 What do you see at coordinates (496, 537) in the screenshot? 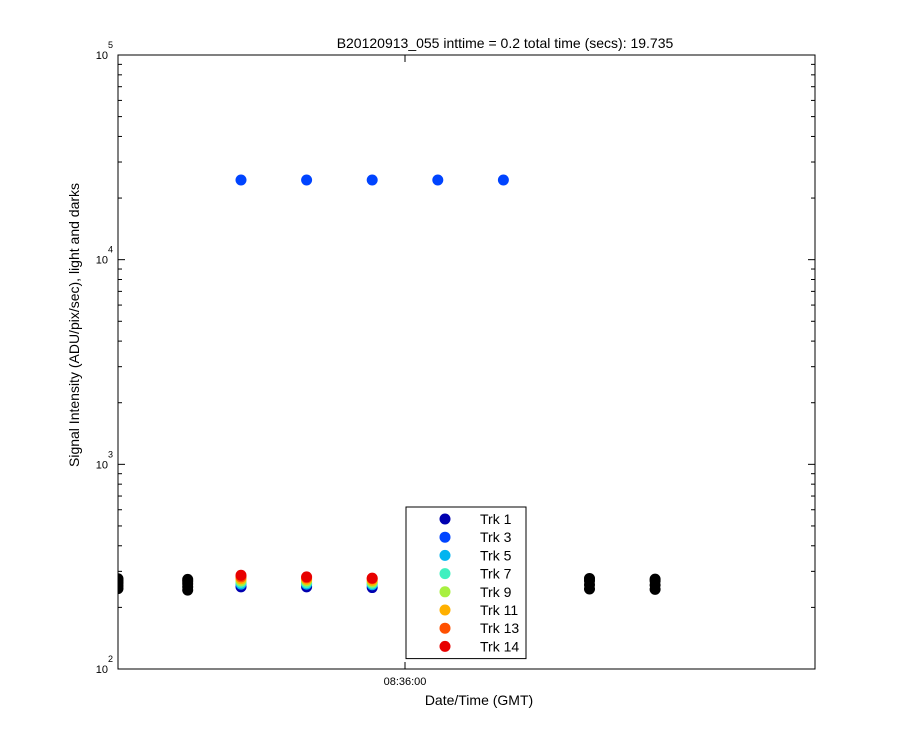
I see `legend-label: Trk 3` at bounding box center [496, 537].